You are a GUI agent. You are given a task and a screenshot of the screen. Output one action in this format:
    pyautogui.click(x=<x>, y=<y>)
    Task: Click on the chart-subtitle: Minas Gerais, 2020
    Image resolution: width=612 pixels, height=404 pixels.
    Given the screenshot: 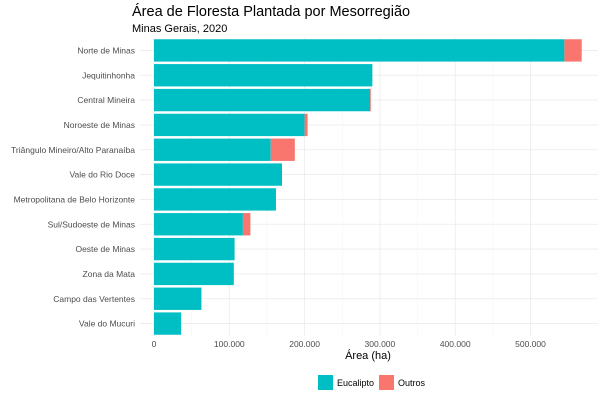 What is the action you would take?
    pyautogui.click(x=179, y=29)
    